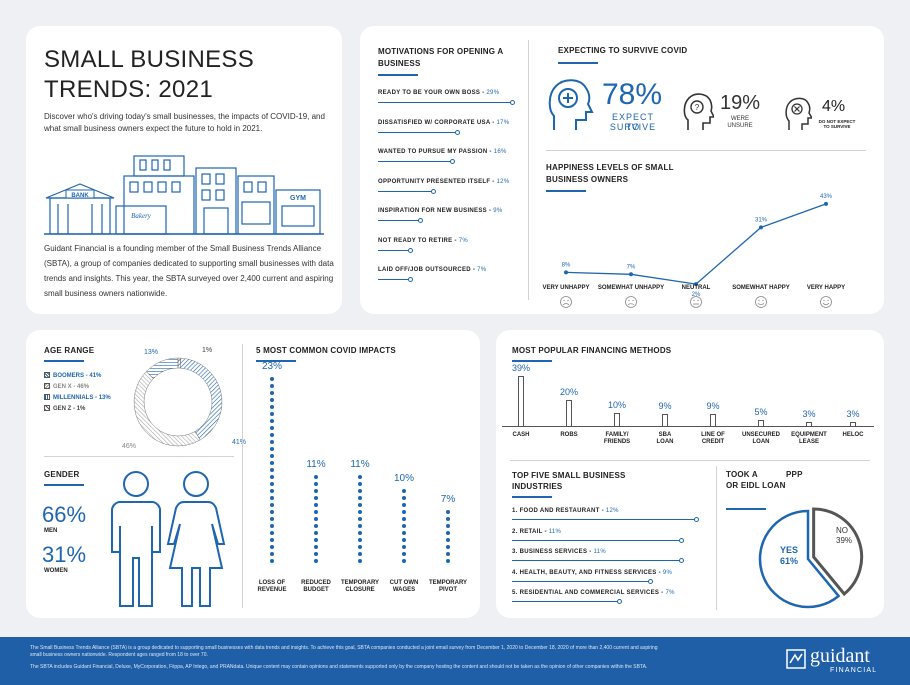 This screenshot has height=685, width=910. Describe the element at coordinates (423, 240) in the screenshot. I see `motivation-label: NOT READY TO RETIRE - 7%` at that location.